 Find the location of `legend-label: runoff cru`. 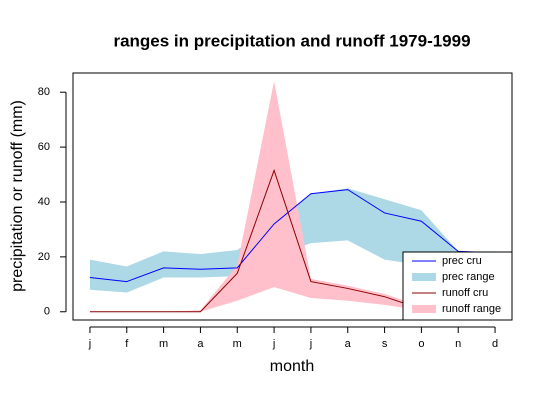

legend-label: runoff cru is located at coordinates (465, 293).